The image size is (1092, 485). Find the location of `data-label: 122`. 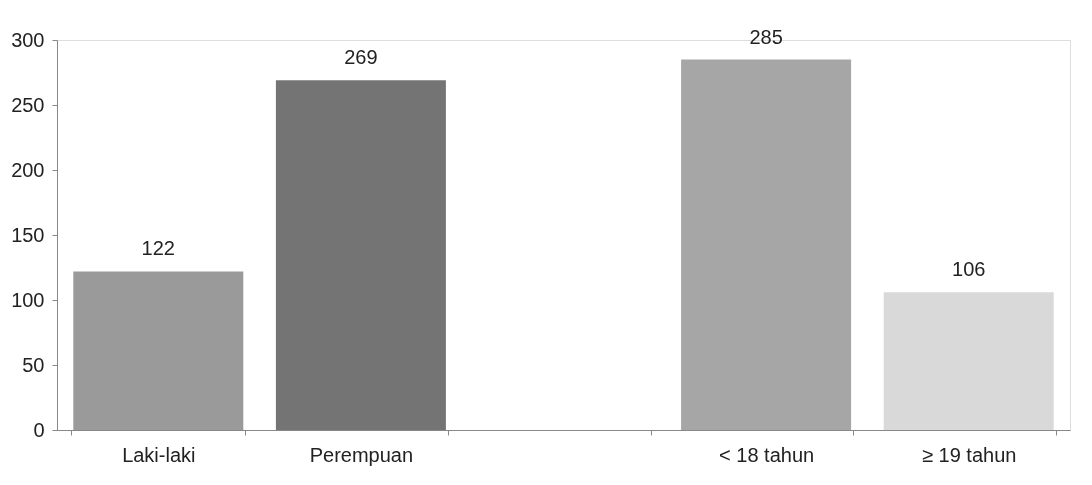

data-label: 122 is located at coordinates (158, 248).